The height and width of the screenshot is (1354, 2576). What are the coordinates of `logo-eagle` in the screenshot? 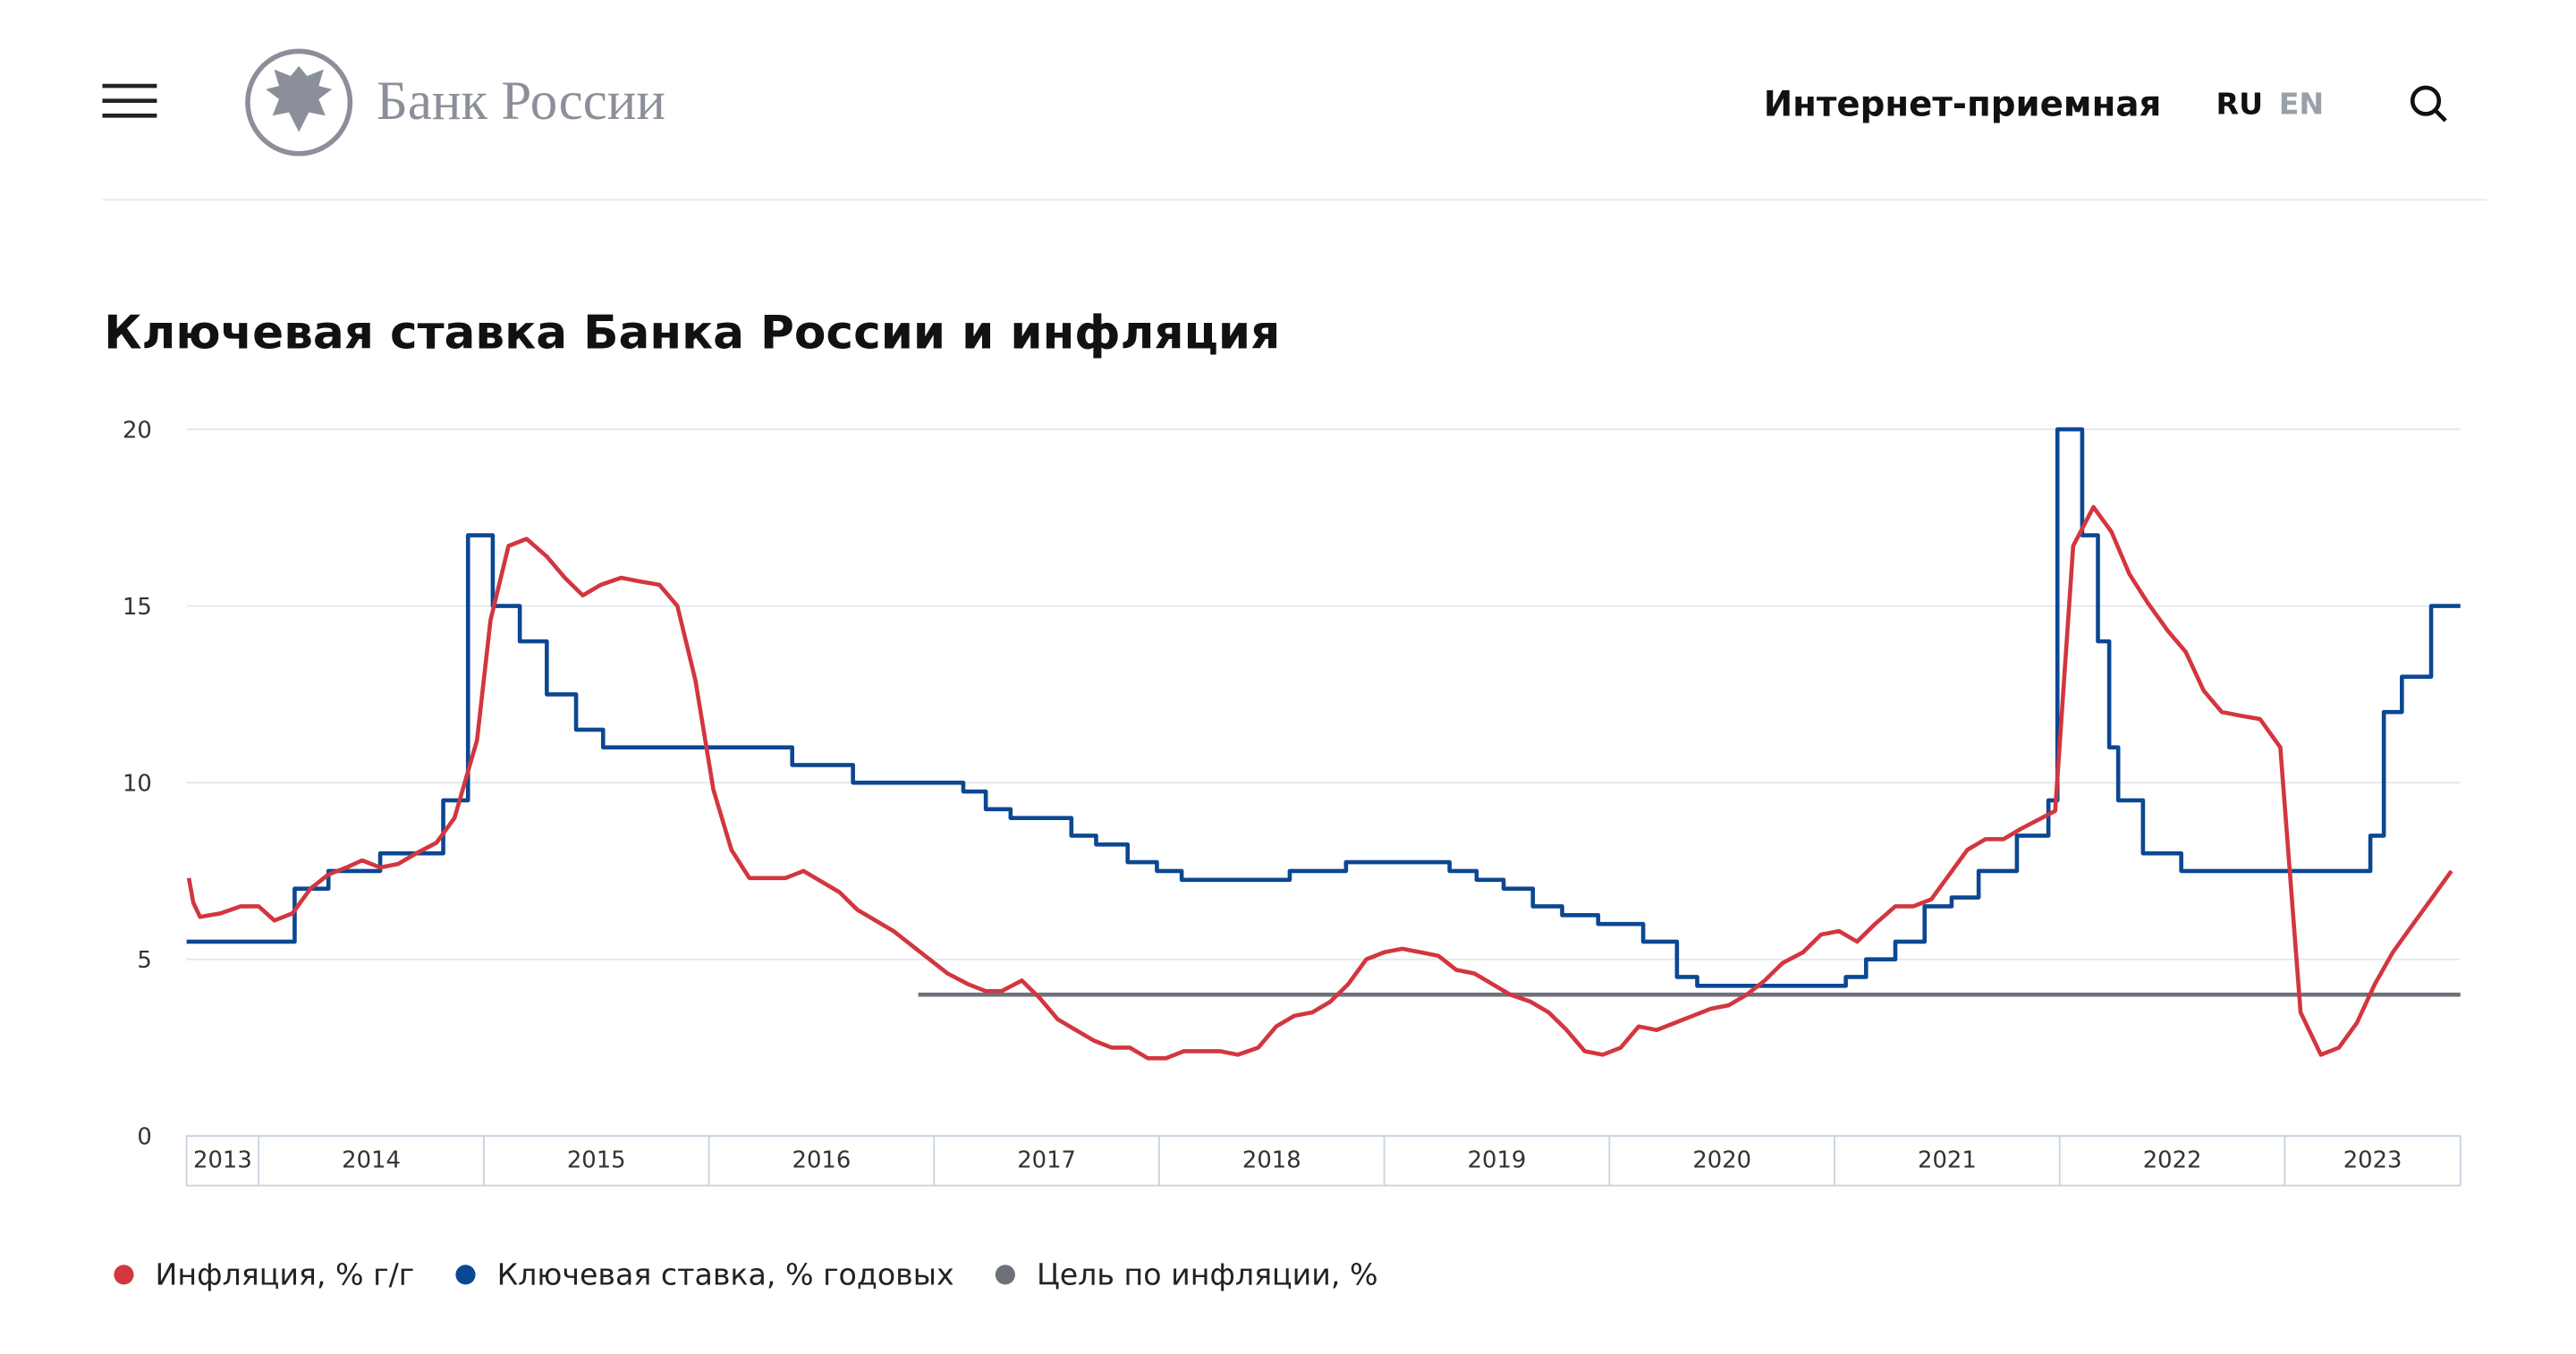 It's located at (299, 98).